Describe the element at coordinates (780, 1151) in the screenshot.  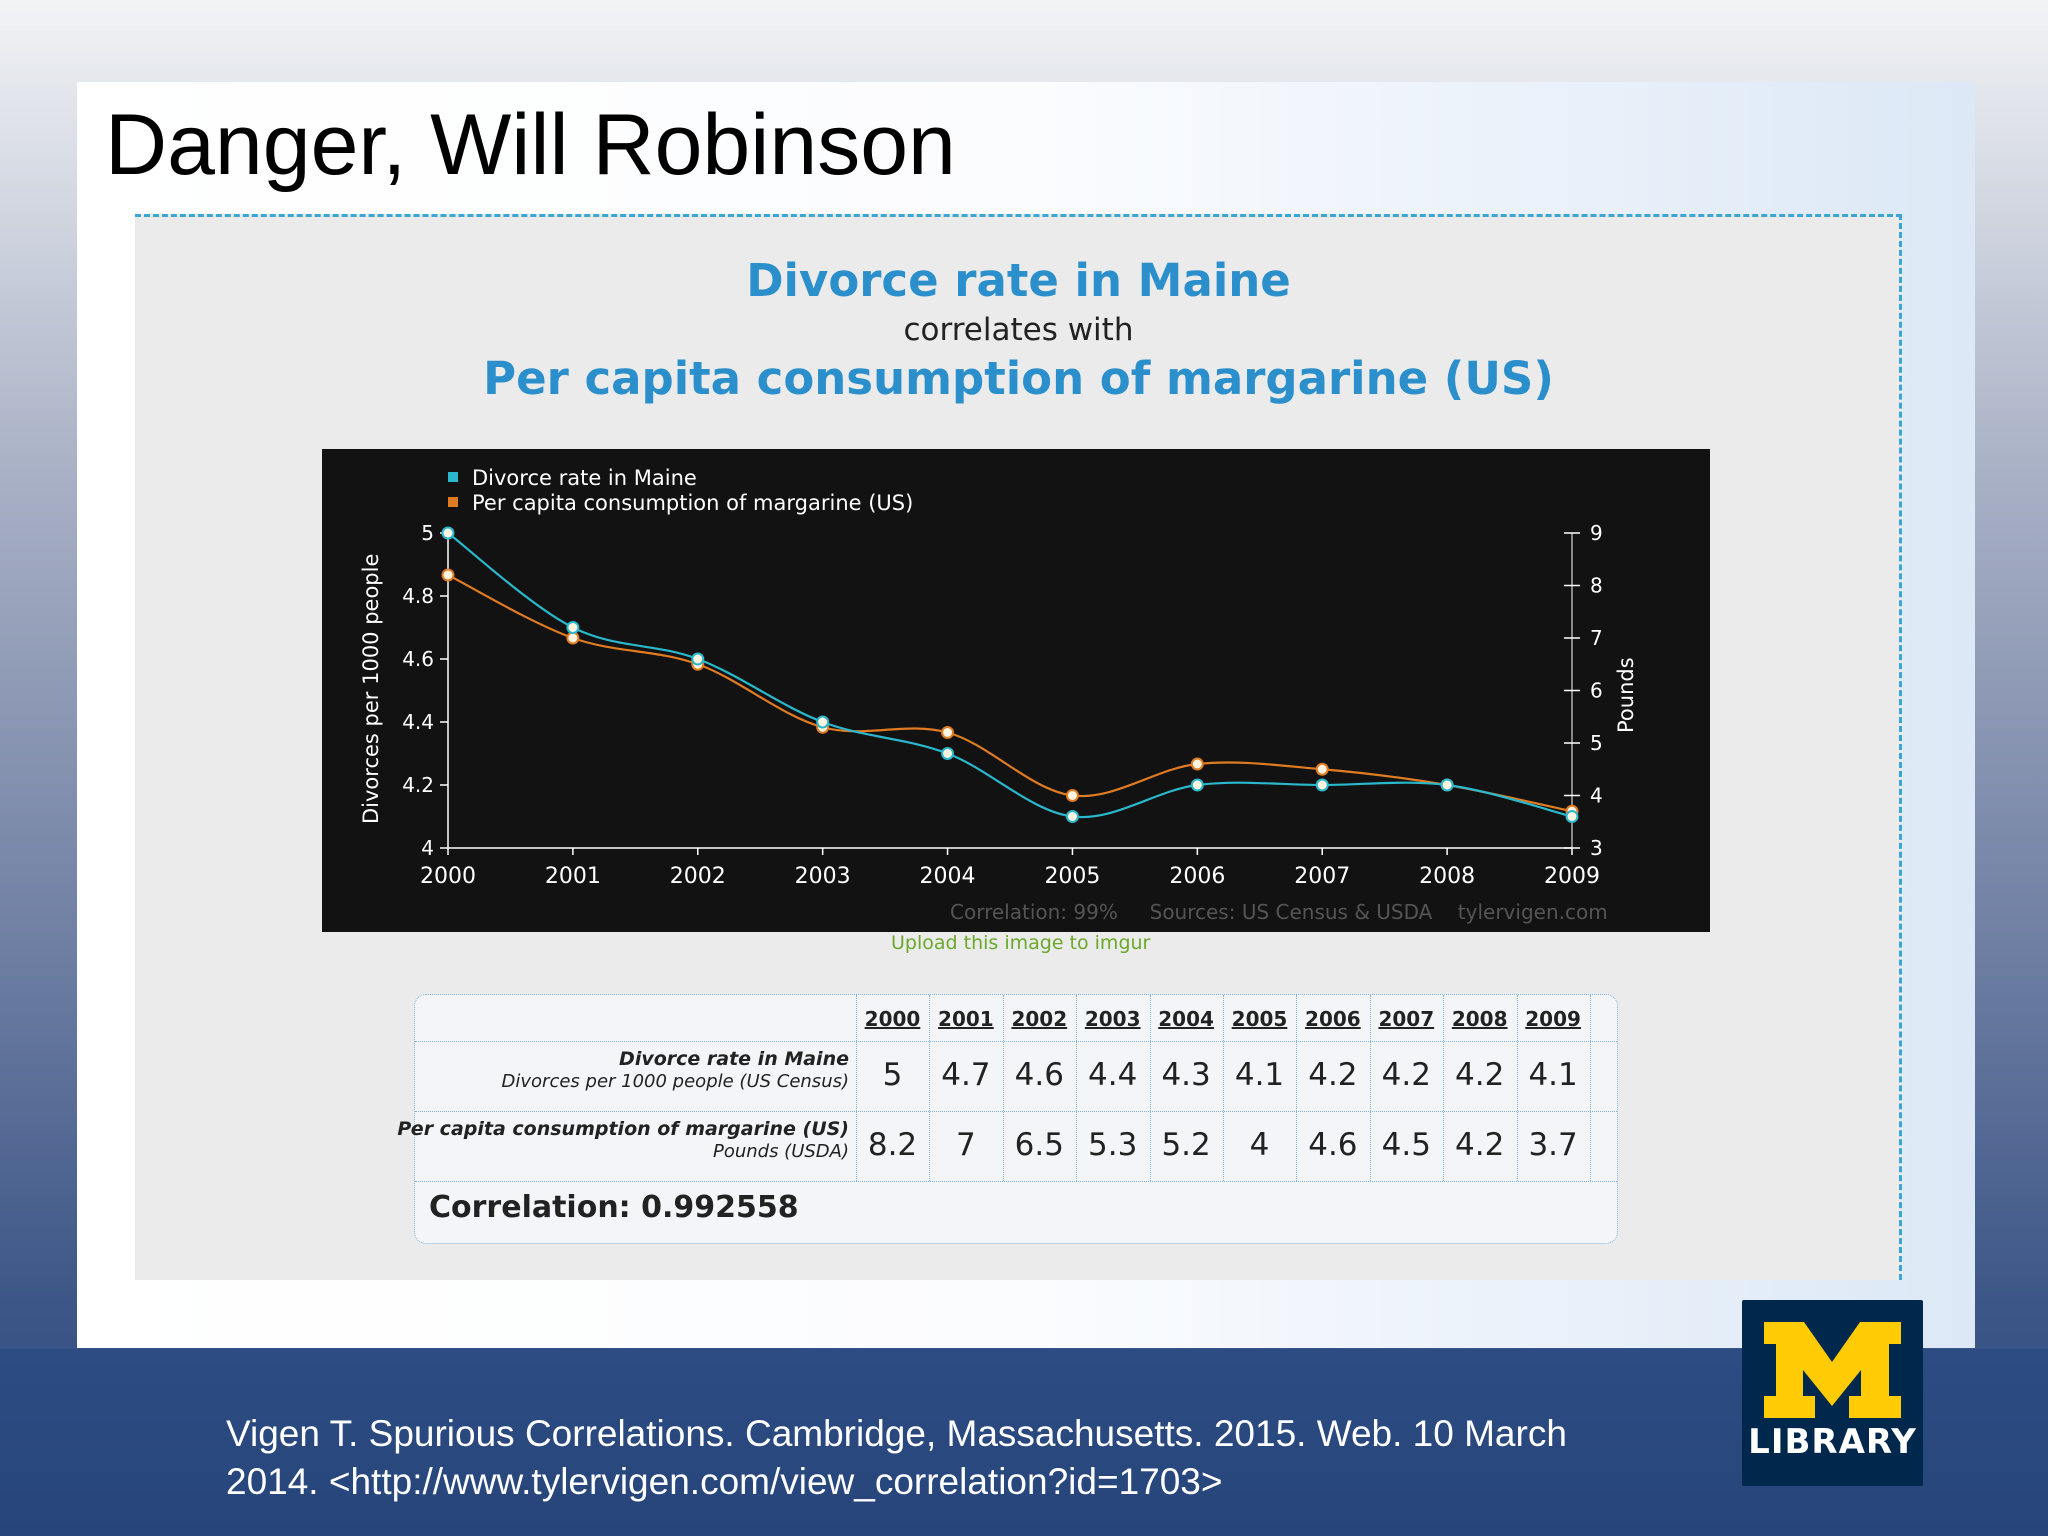
I see `row-label-unit: Pounds (USDA)` at that location.